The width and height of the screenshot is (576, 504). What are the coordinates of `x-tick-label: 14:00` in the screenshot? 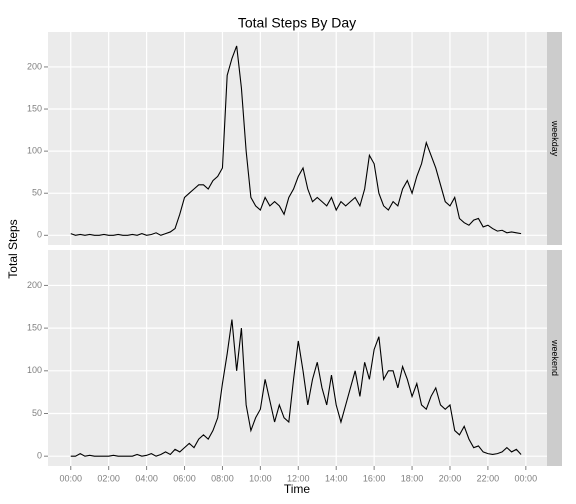 It's located at (336, 478).